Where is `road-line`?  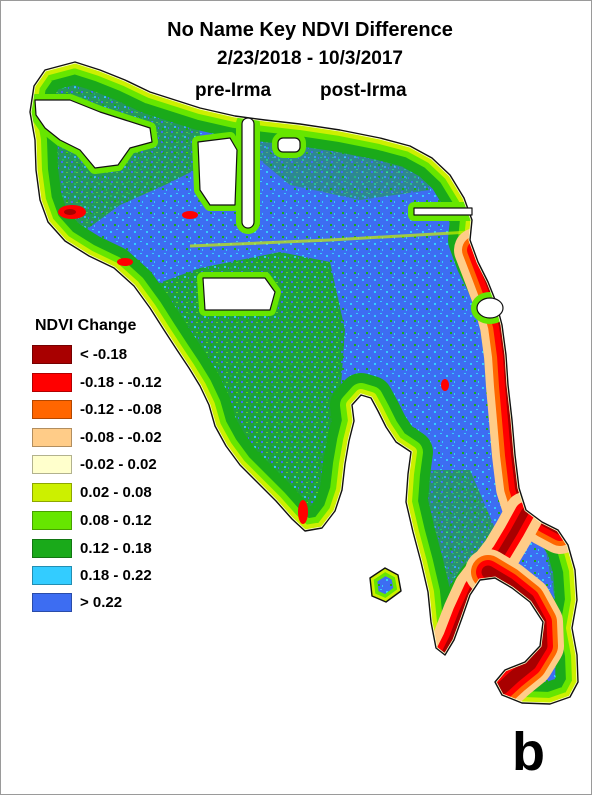 road-line is located at coordinates (330, 239).